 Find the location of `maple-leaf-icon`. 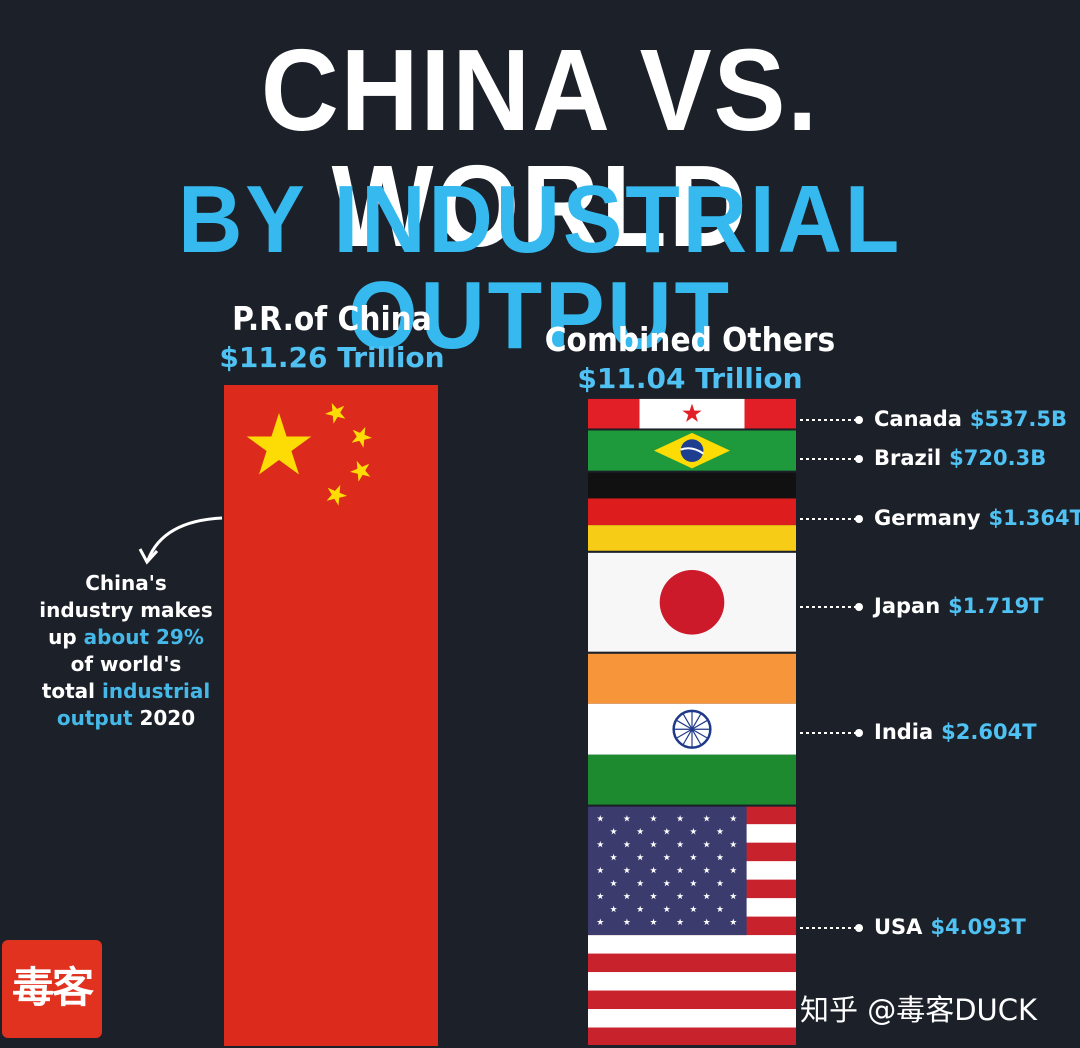

maple-leaf-icon is located at coordinates (692, 412).